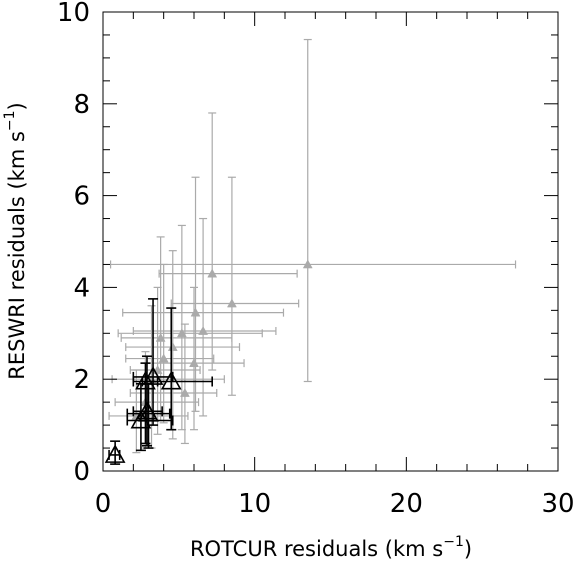  Describe the element at coordinates (81, 472) in the screenshot. I see `y-tick-label: 0` at that location.